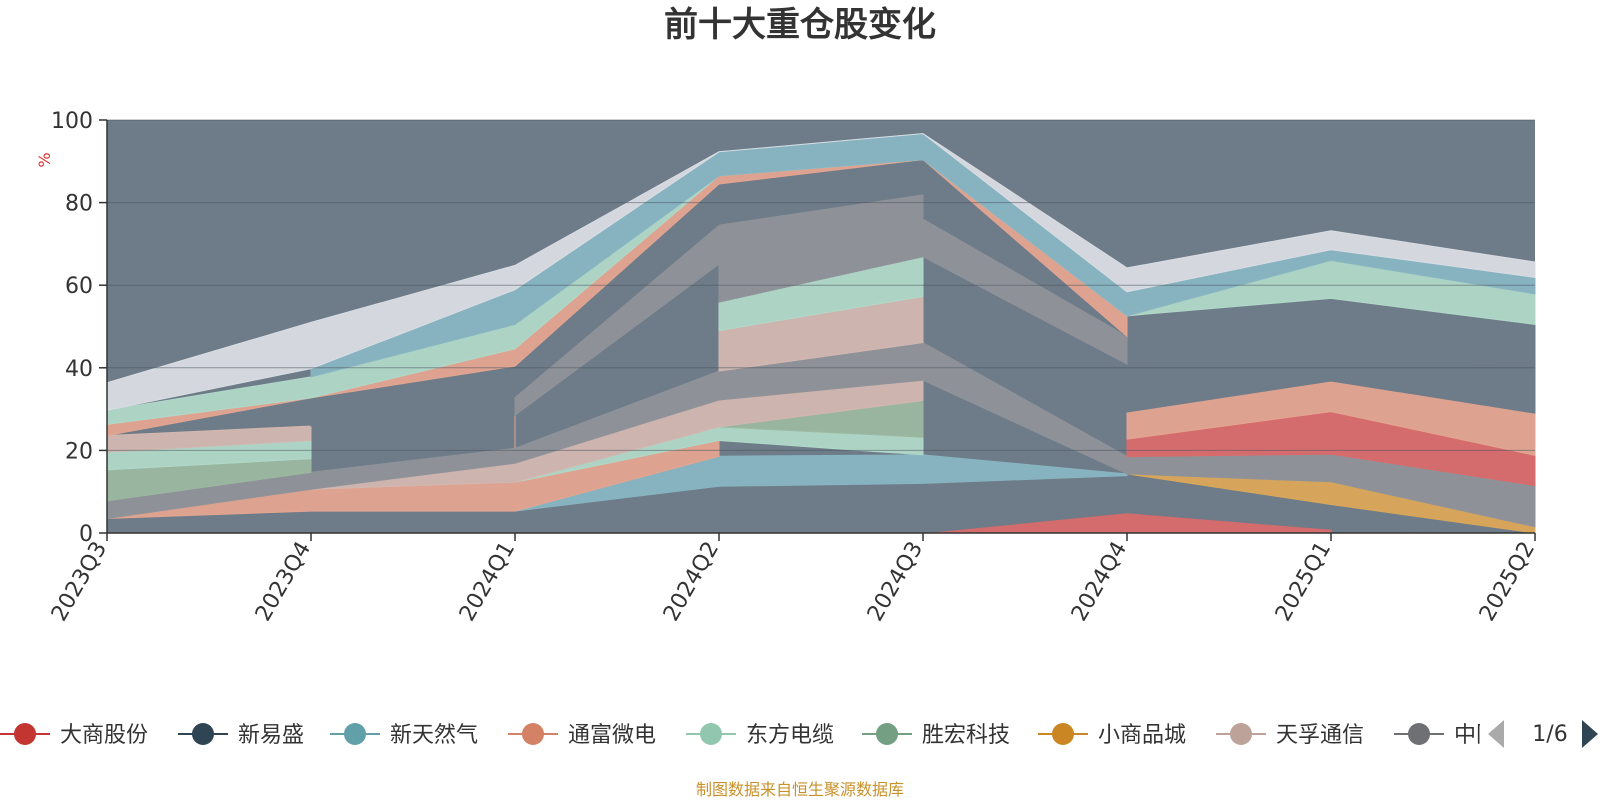 Image resolution: width=1600 pixels, height=800 pixels. What do you see at coordinates (691, 582) in the screenshot?
I see `x-tick-label: 2024Q2` at bounding box center [691, 582].